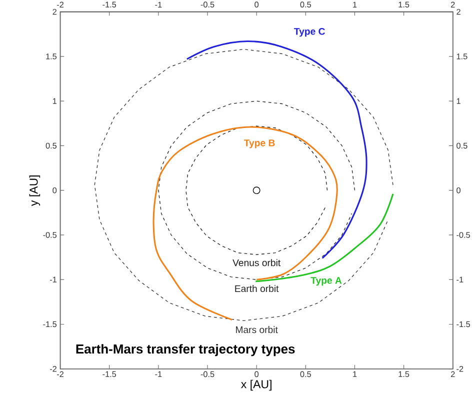 The image size is (474, 401). Describe the element at coordinates (158, 5) in the screenshot. I see `x2-tick-label: -1` at that location.